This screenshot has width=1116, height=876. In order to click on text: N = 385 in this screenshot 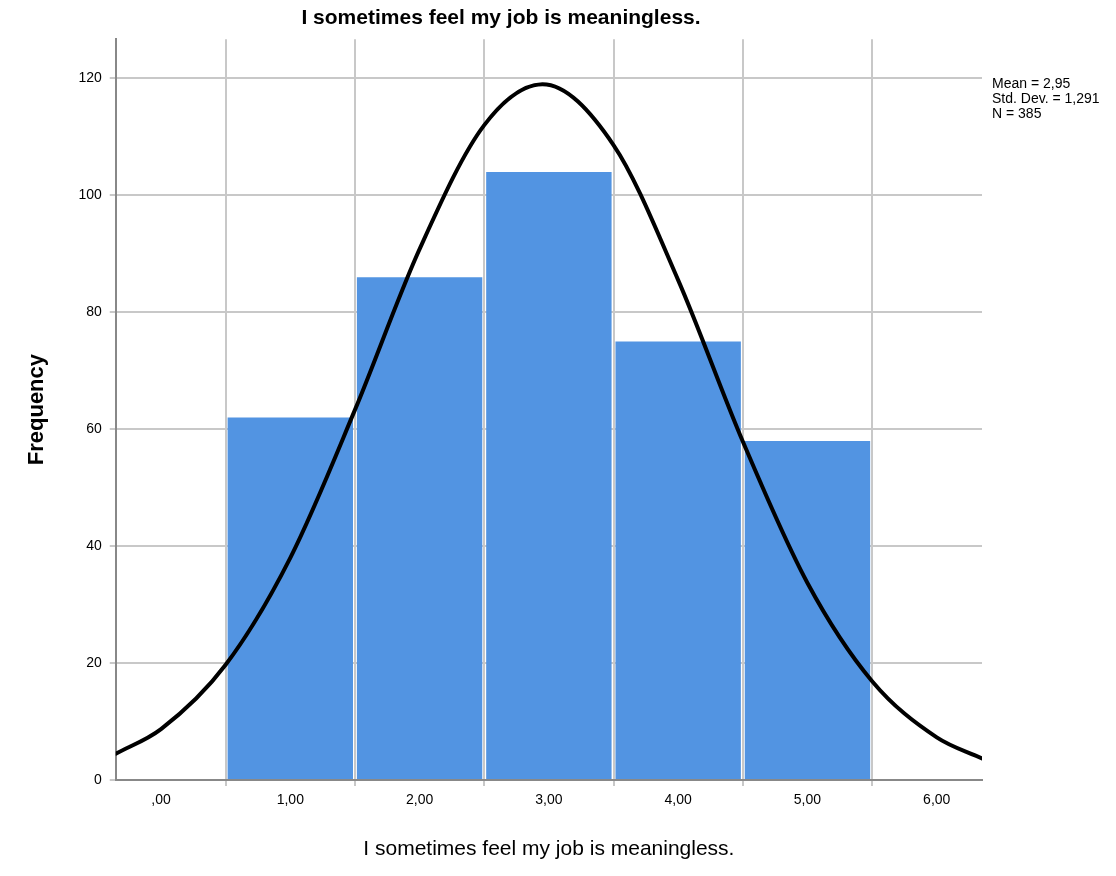, I will do `click(1017, 113)`.